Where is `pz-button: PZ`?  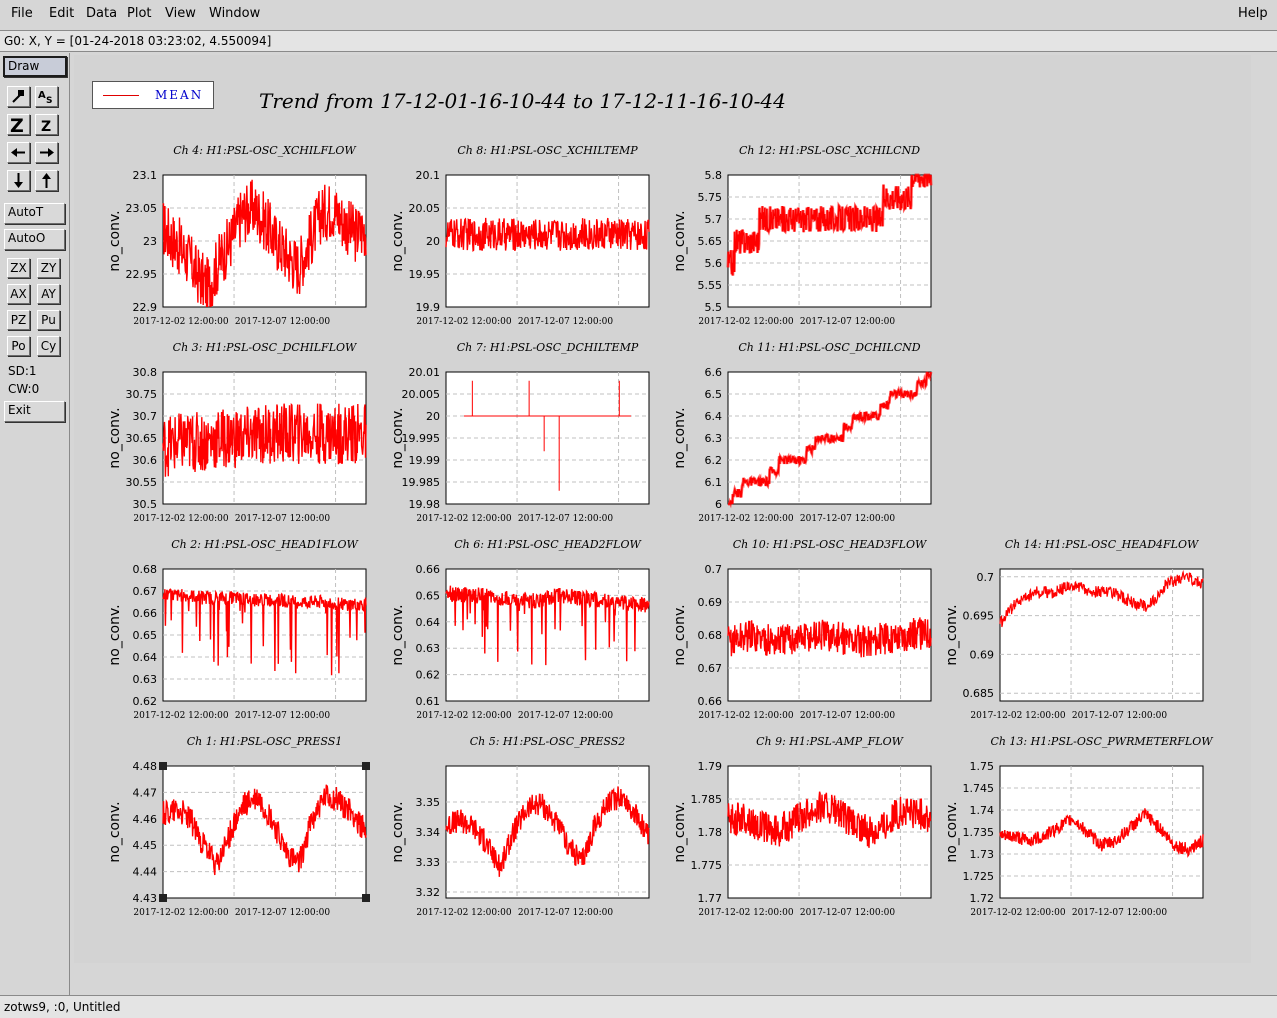
pz-button: PZ is located at coordinates (18, 320).